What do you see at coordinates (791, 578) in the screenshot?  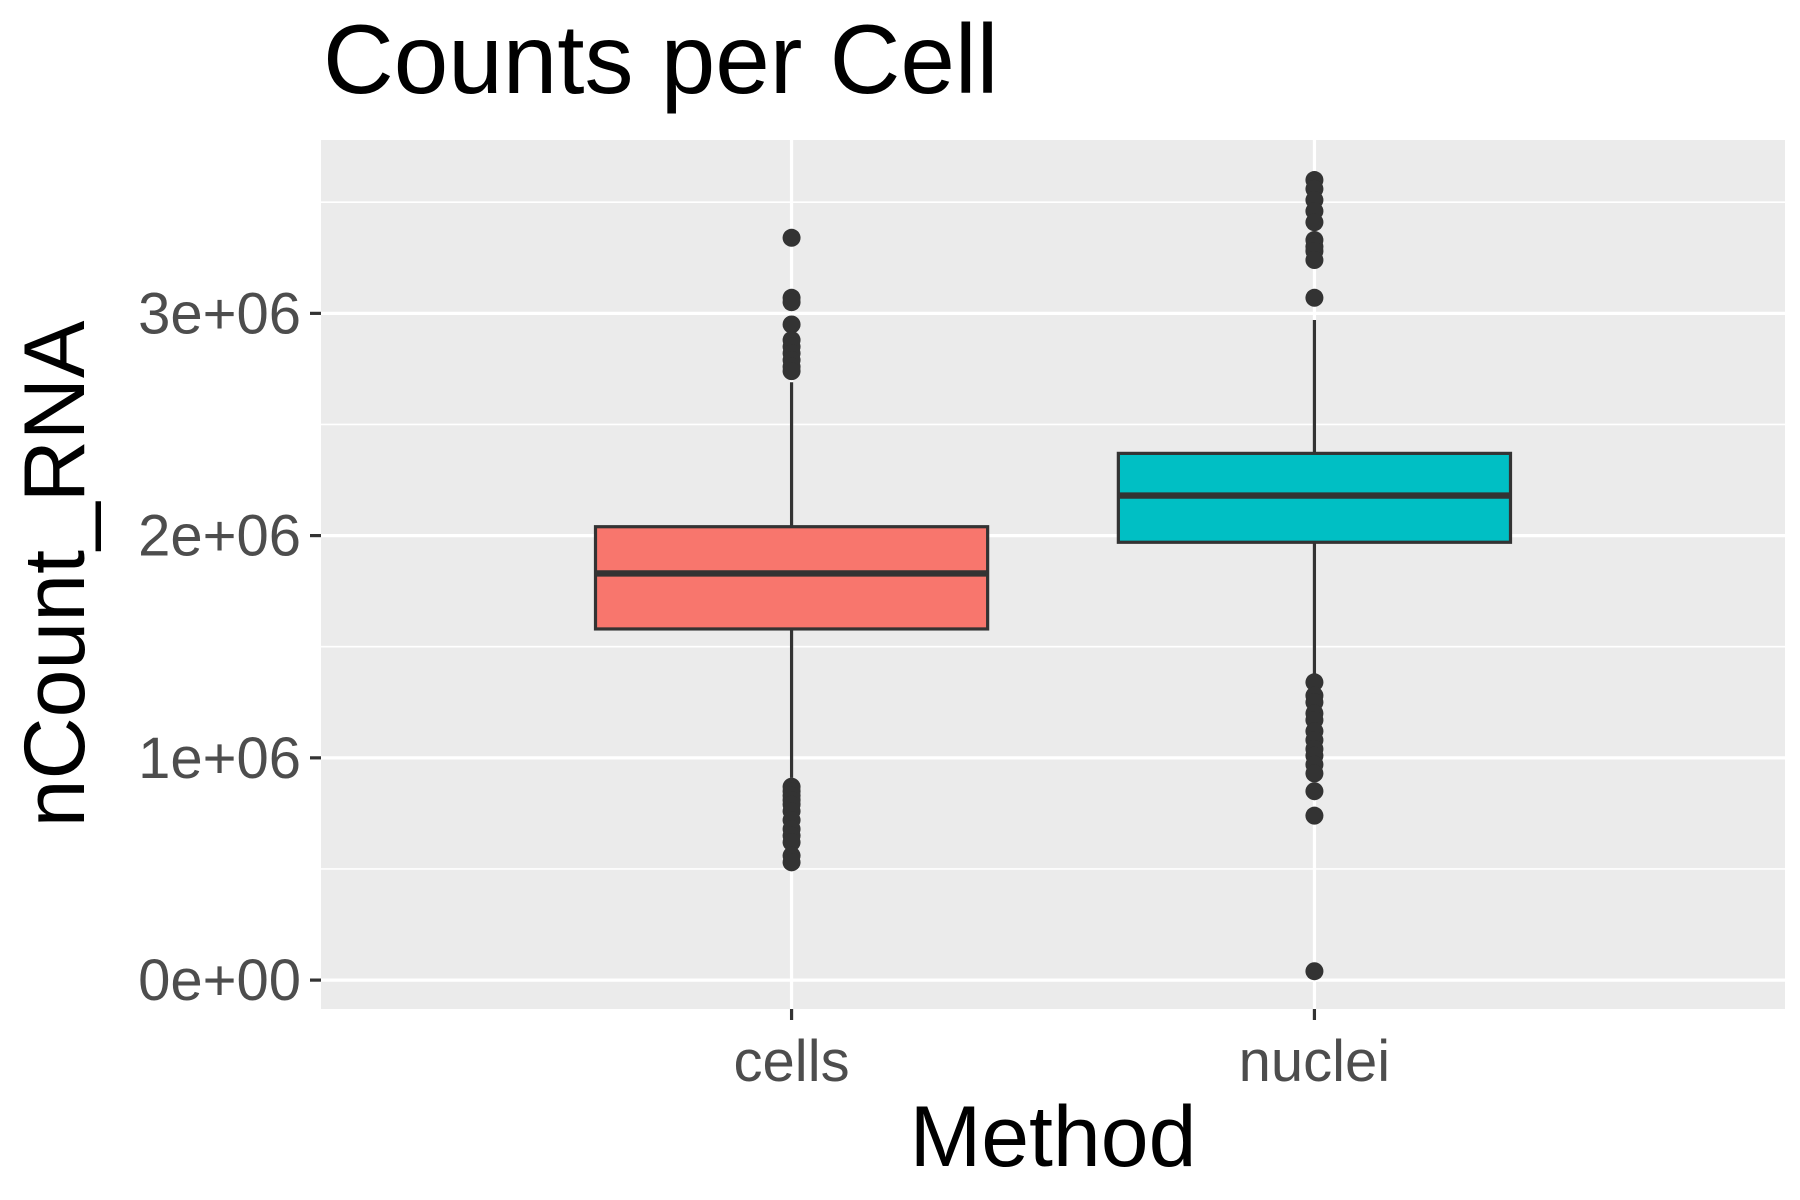 I see `iqr-box-cells` at bounding box center [791, 578].